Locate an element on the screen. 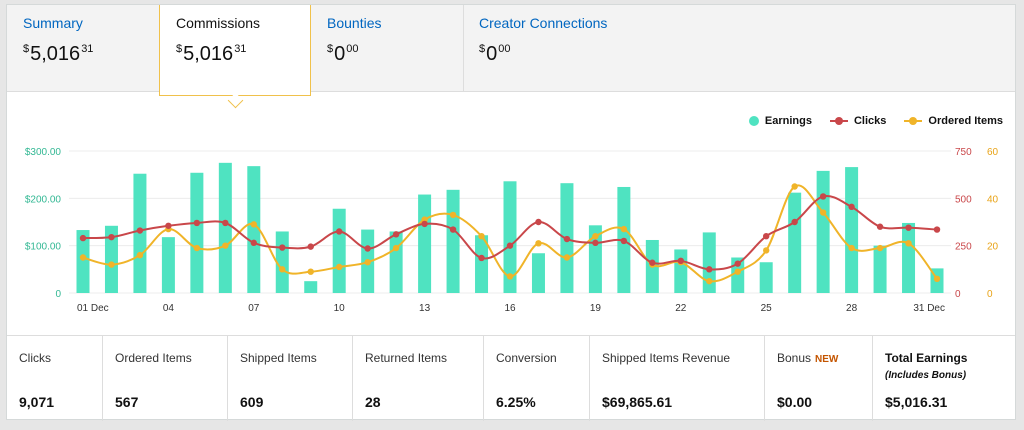 Image resolution: width=1024 pixels, height=430 pixels. x-tick-label: 19 is located at coordinates (596, 308).